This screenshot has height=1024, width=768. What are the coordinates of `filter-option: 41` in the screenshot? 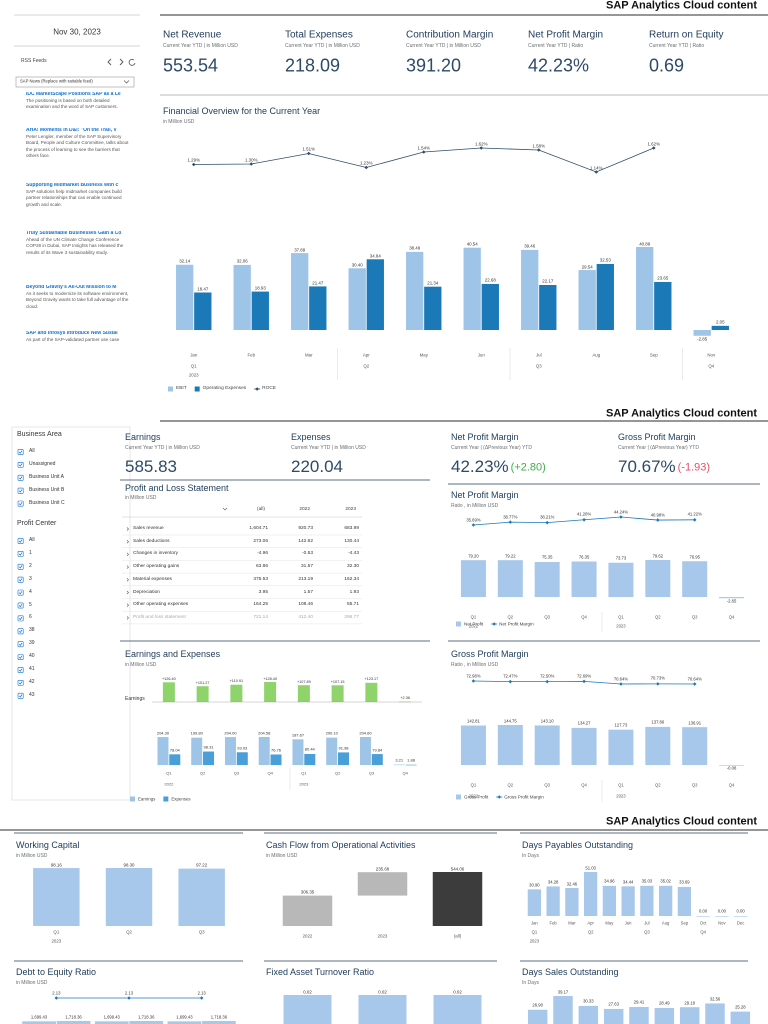 It's located at (32, 669).